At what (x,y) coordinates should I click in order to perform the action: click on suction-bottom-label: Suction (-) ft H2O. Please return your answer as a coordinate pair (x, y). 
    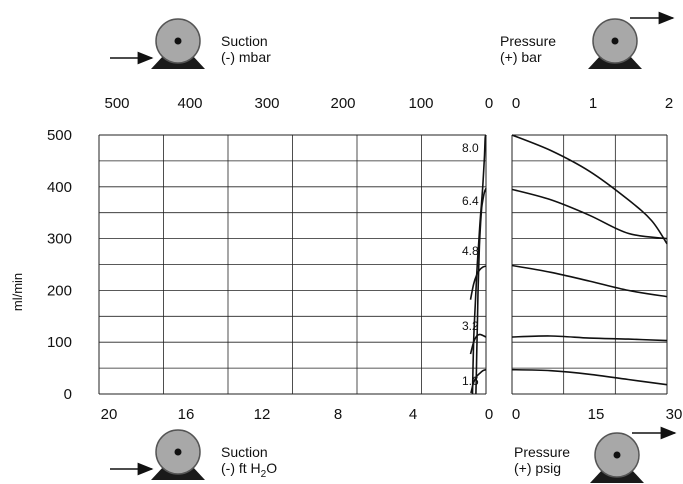
    Looking at the image, I should click on (249, 463).